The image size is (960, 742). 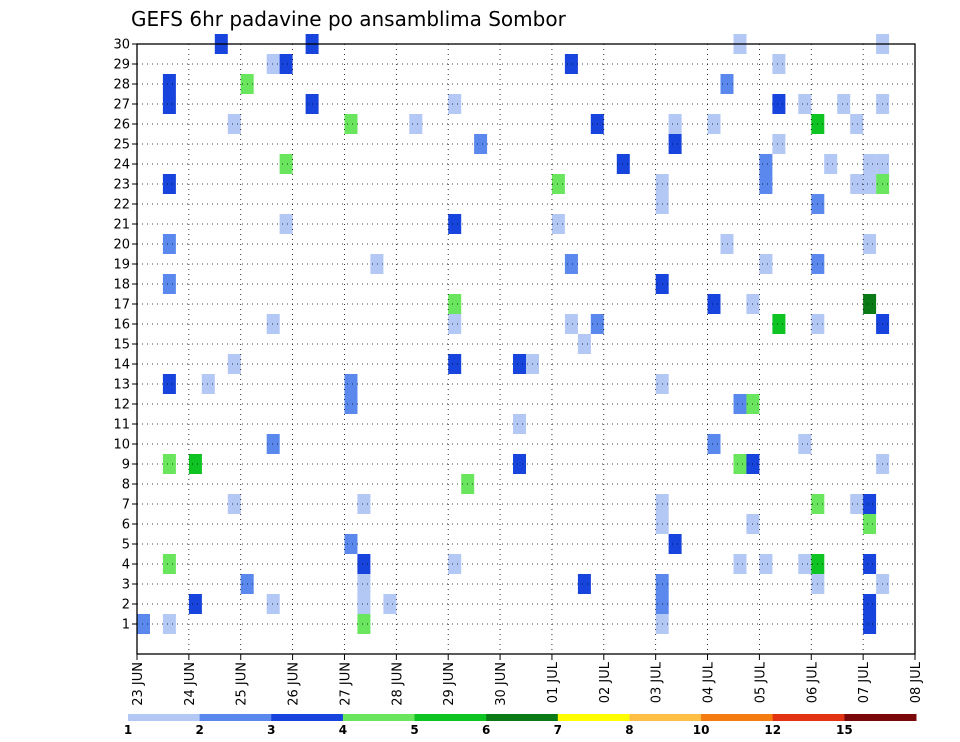 I want to click on y-tick-label: 7, so click(x=126, y=505).